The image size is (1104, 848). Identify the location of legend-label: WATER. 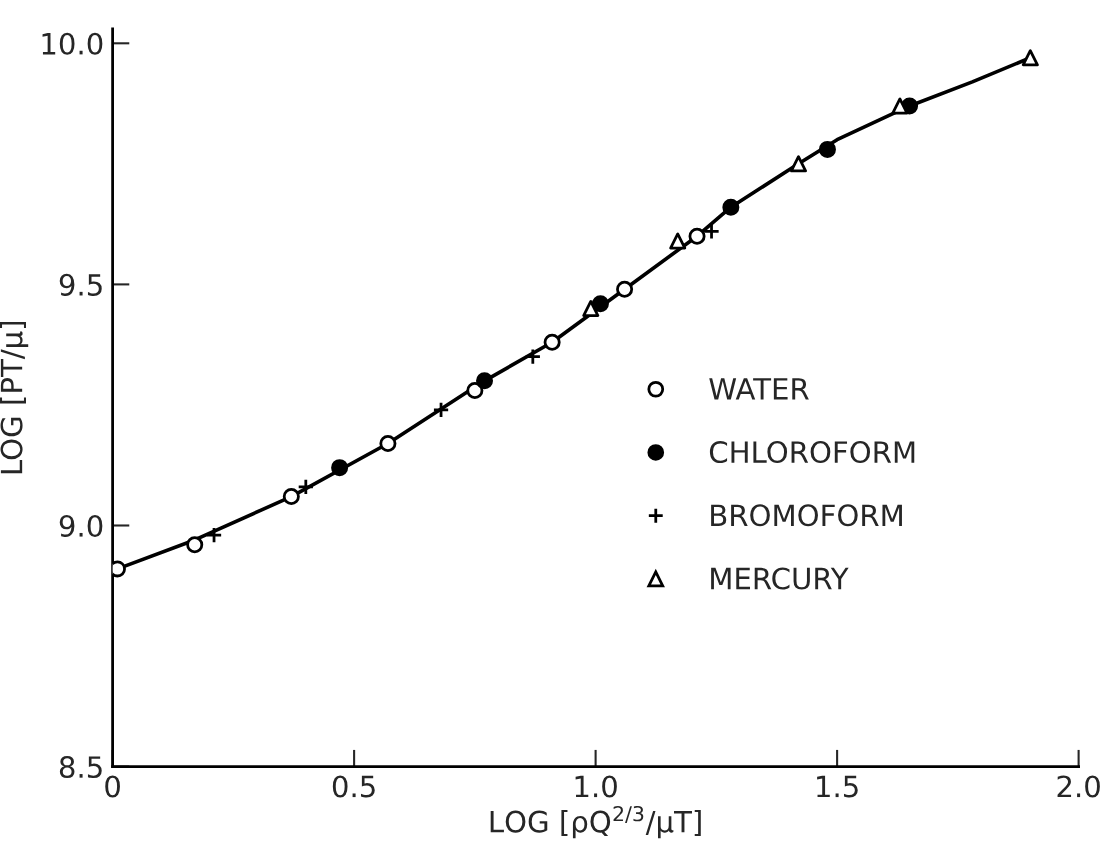
(759, 389).